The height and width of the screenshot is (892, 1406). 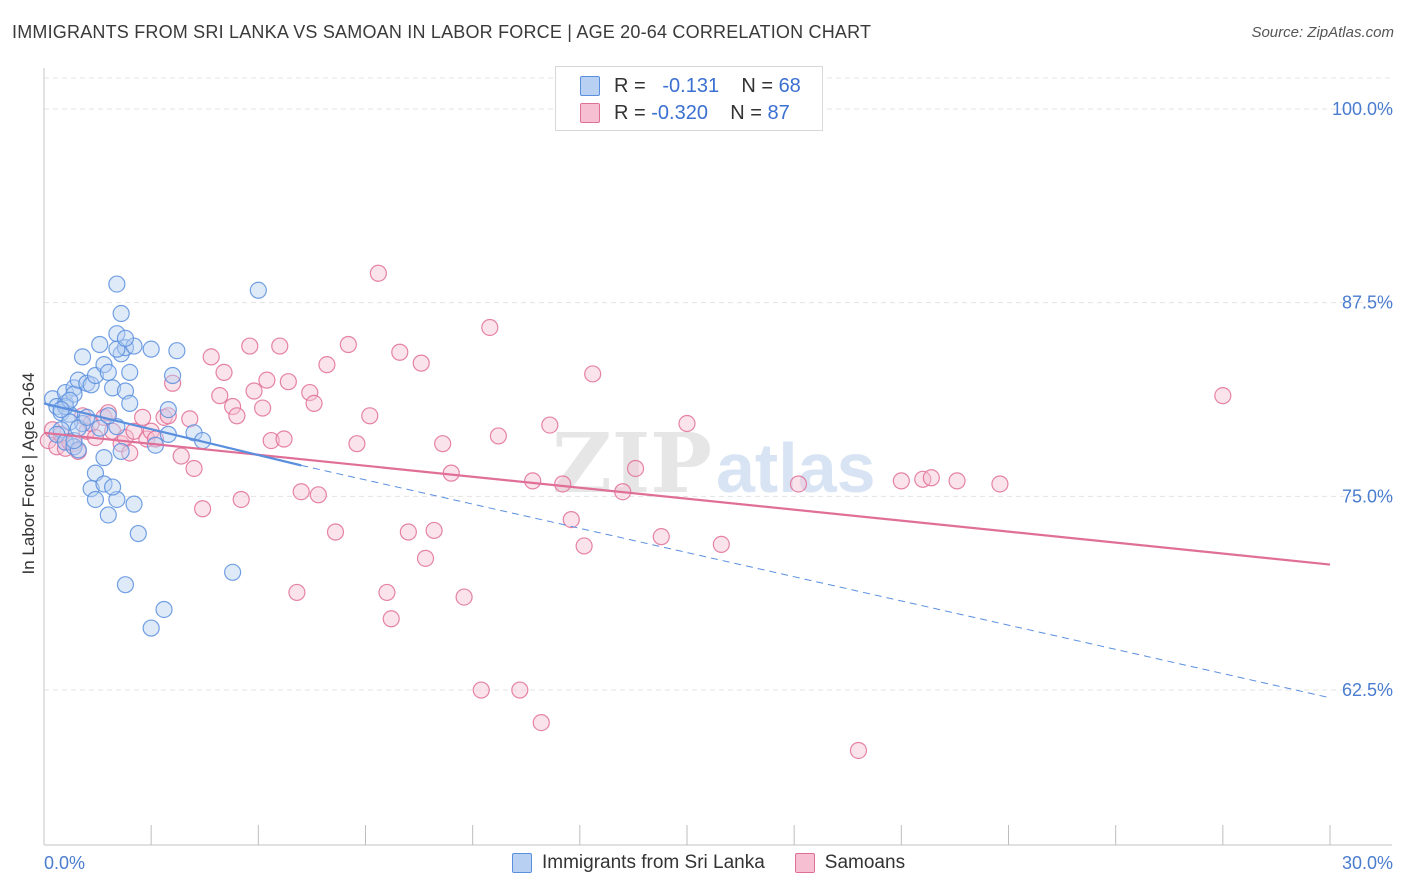 I want to click on series-legend-label: Samoans, so click(x=865, y=862).